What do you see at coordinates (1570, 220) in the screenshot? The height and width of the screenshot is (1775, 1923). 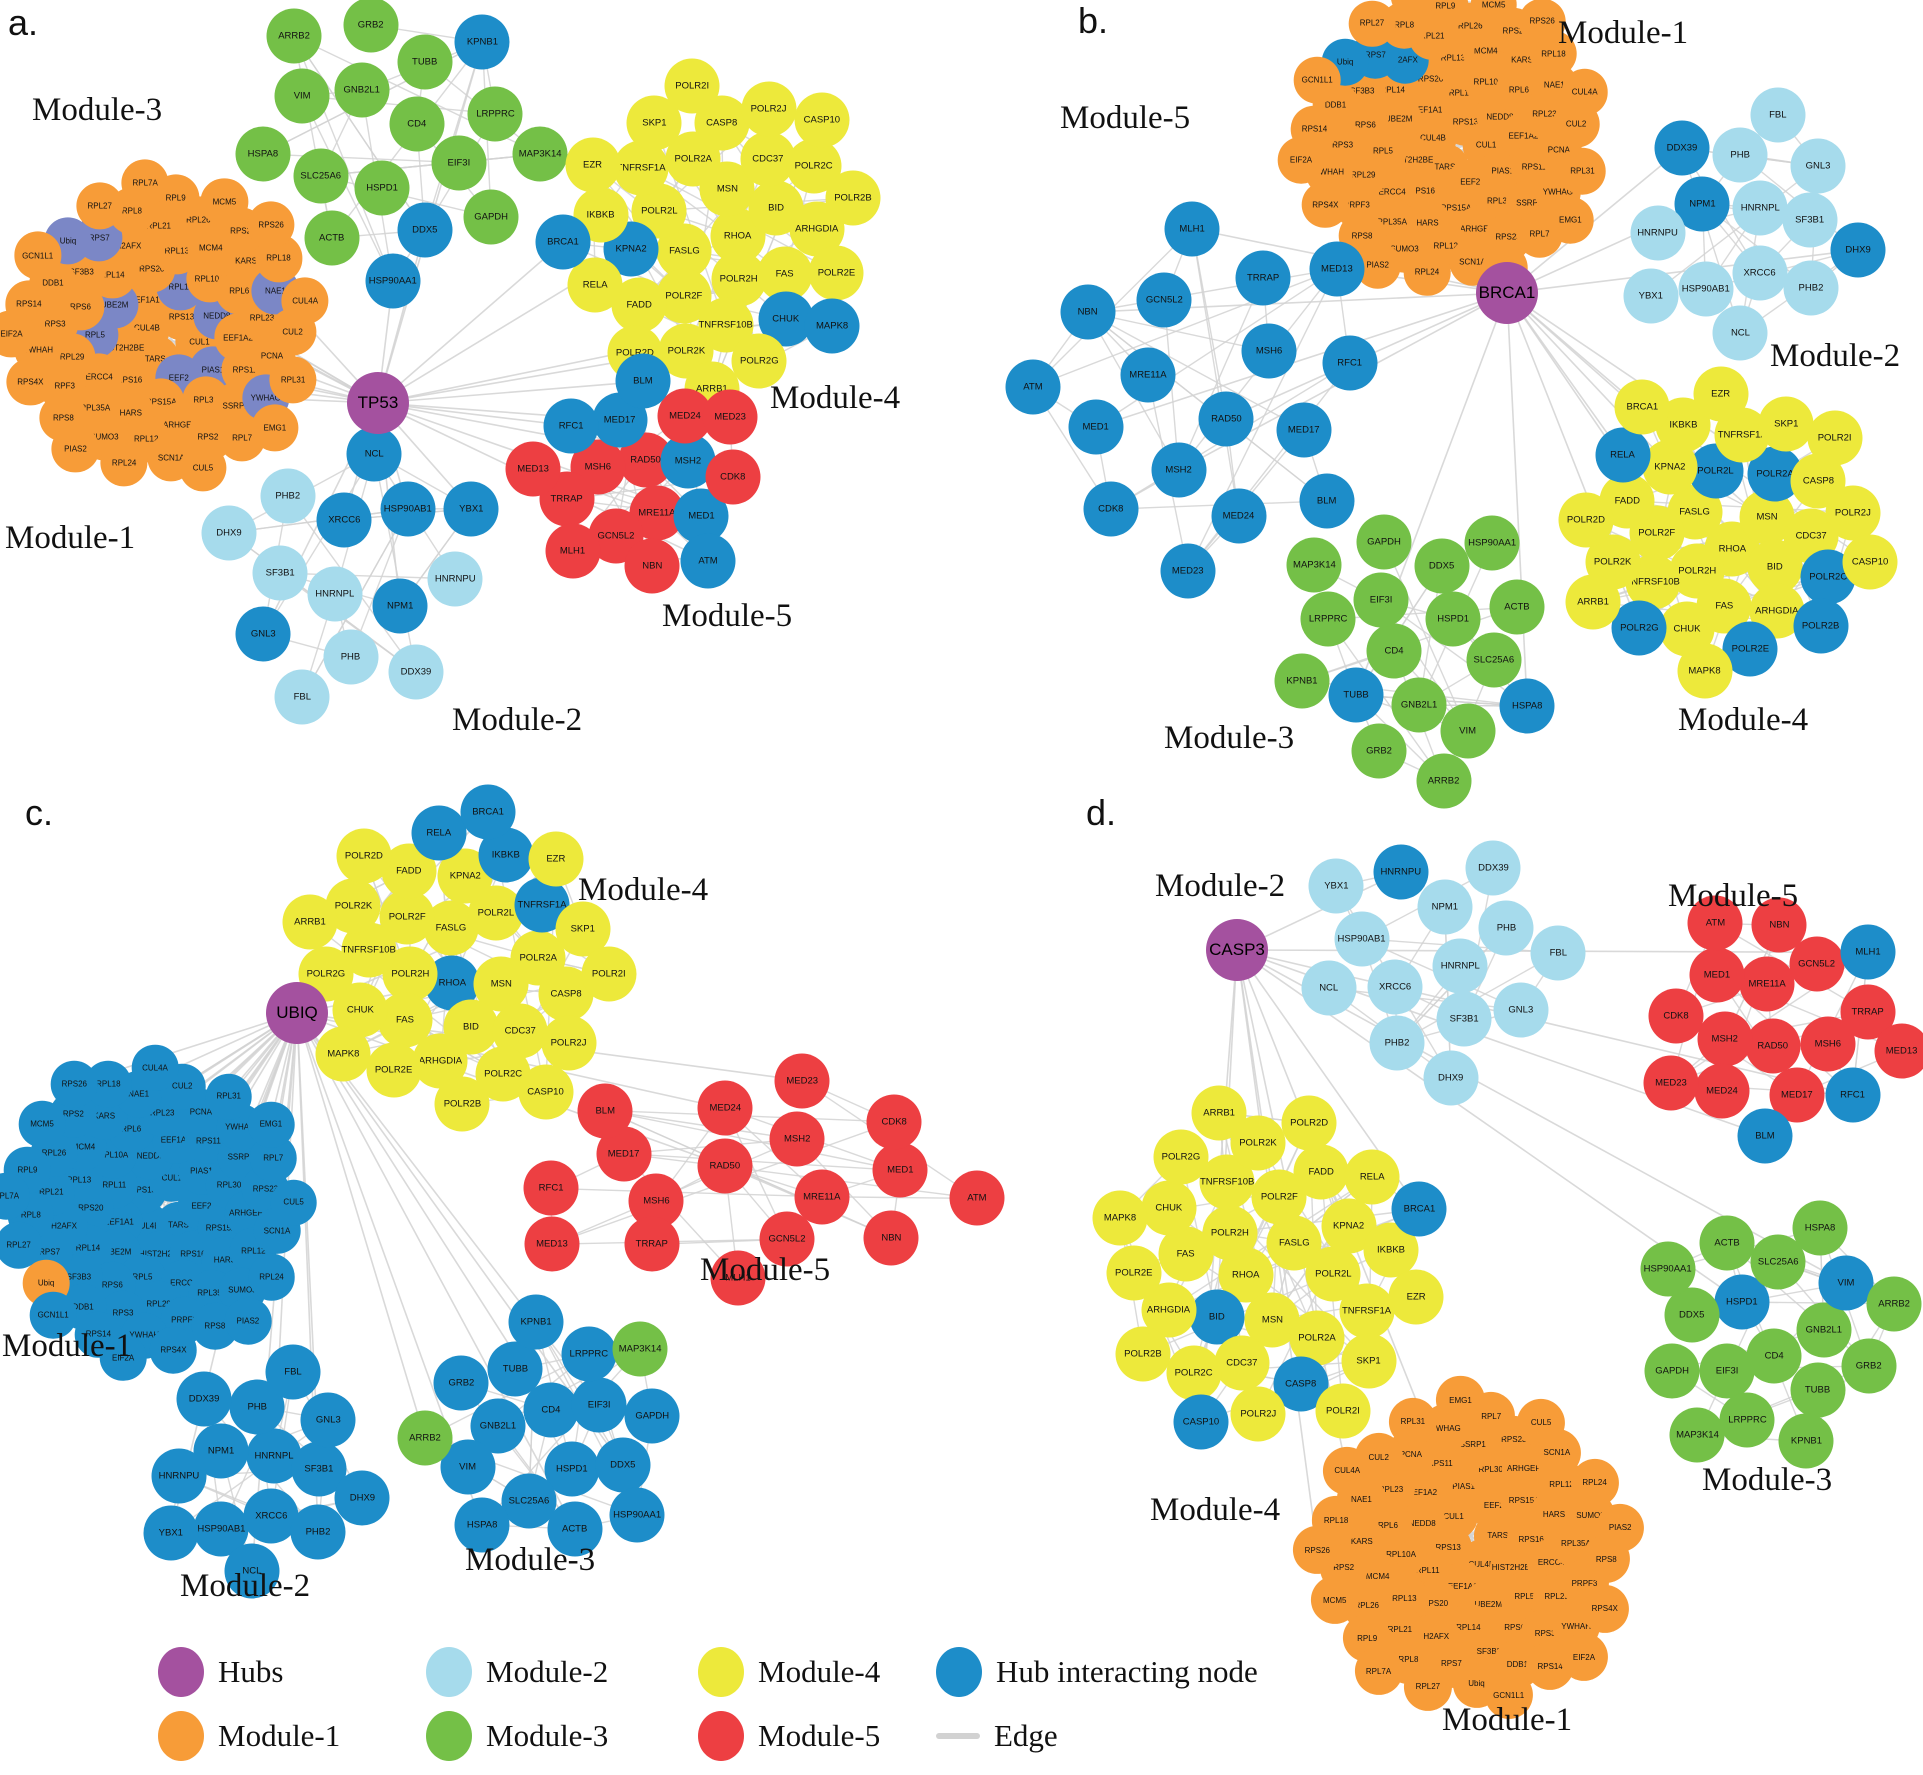 I see `node-EMG1: EMG1` at bounding box center [1570, 220].